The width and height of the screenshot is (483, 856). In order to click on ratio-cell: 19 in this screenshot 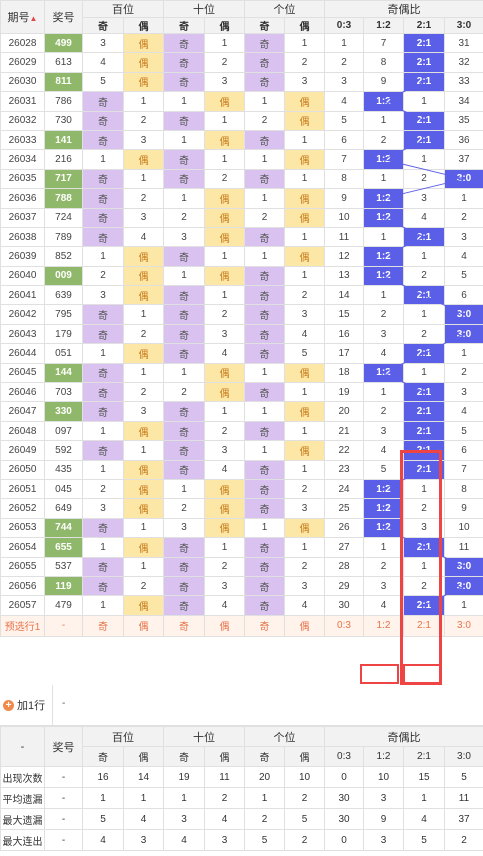, I will do `click(344, 392)`.